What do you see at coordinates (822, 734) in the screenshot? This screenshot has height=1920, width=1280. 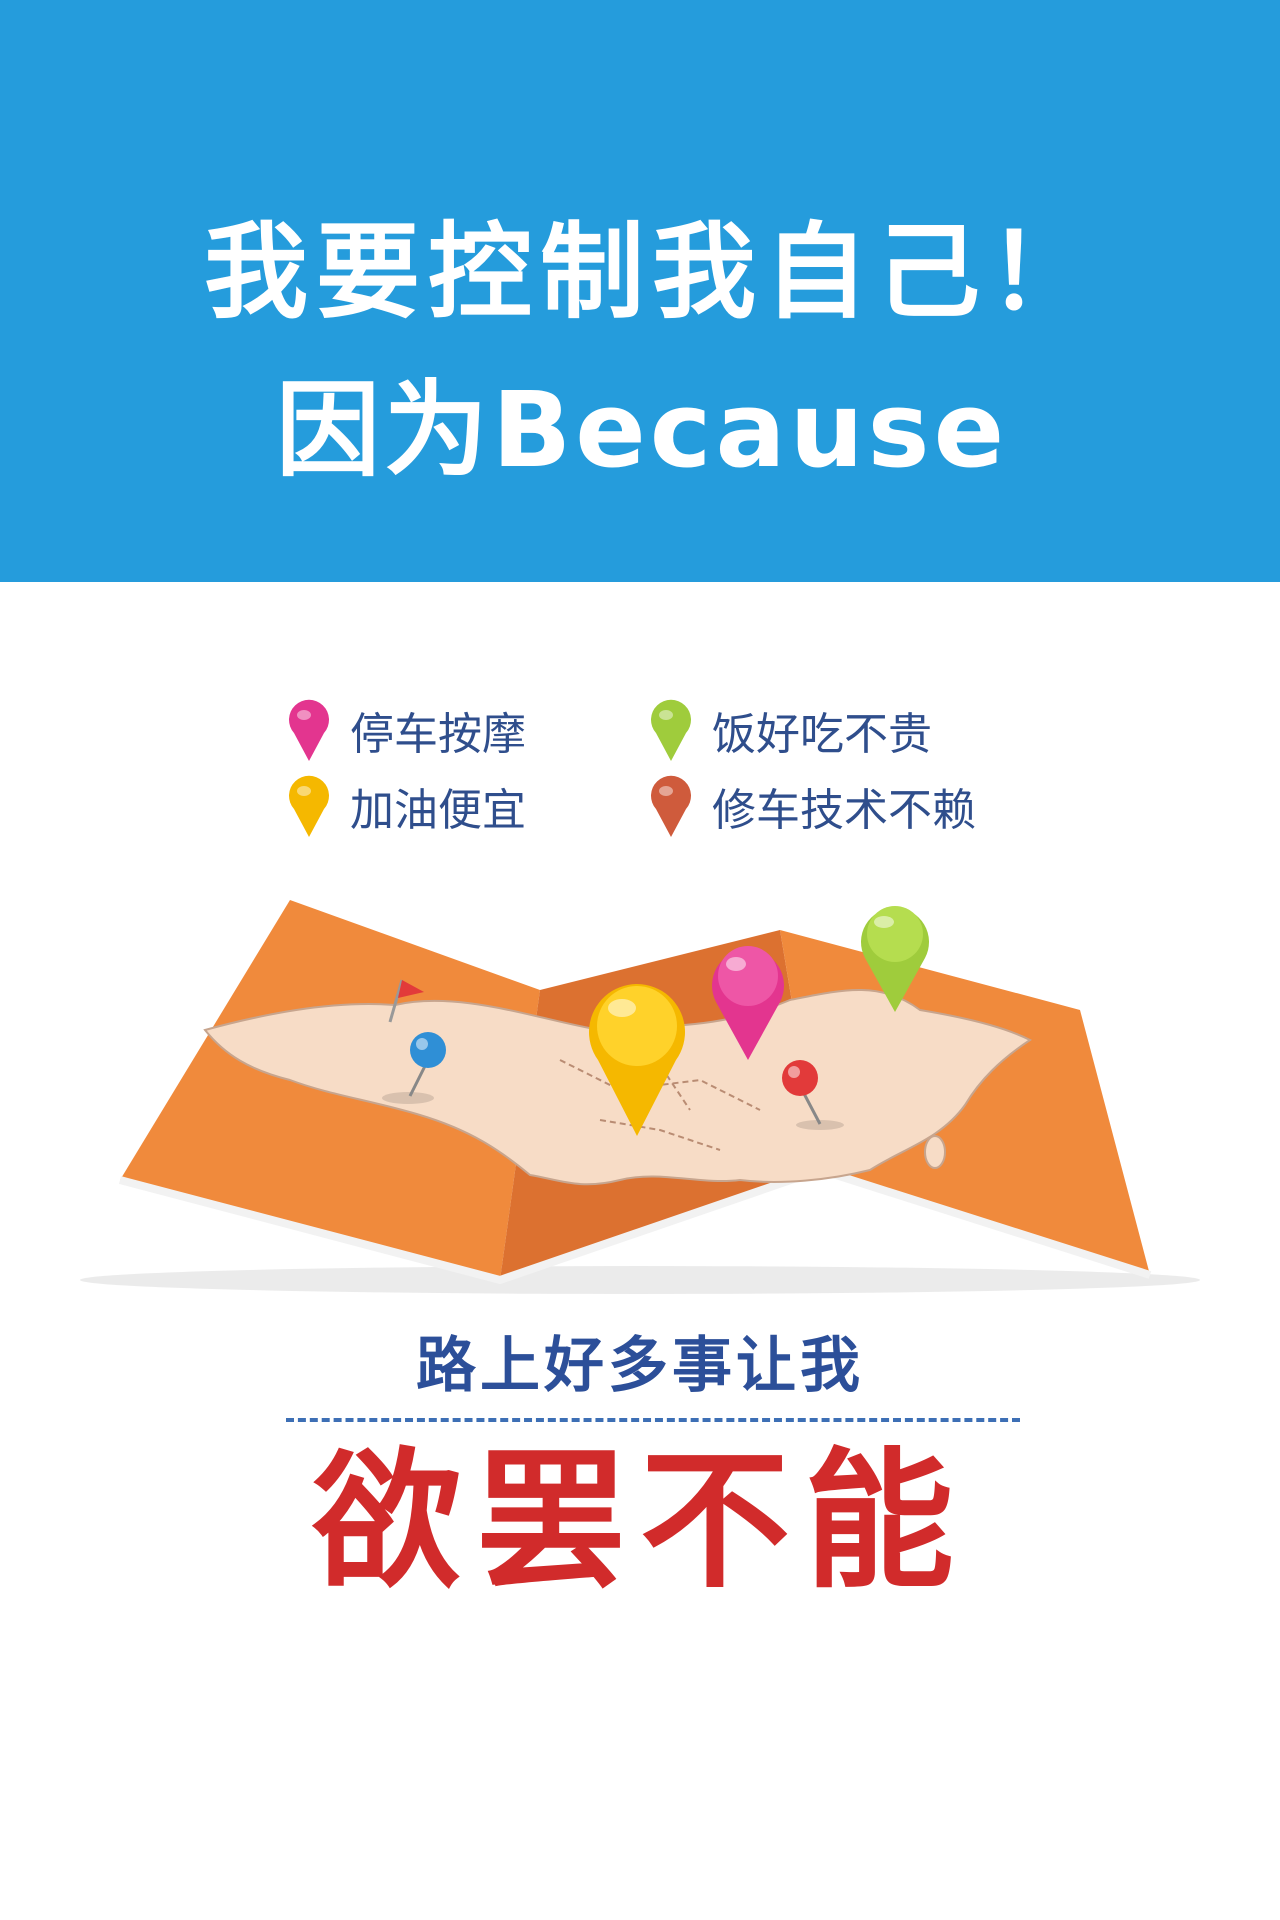 I see `legend-label: 饭好吃不贵` at bounding box center [822, 734].